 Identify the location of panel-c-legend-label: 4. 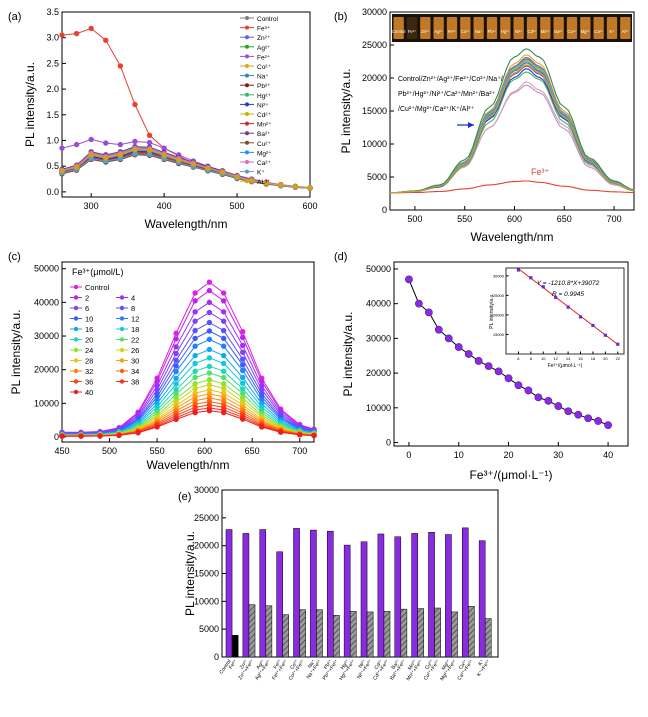
(133, 298).